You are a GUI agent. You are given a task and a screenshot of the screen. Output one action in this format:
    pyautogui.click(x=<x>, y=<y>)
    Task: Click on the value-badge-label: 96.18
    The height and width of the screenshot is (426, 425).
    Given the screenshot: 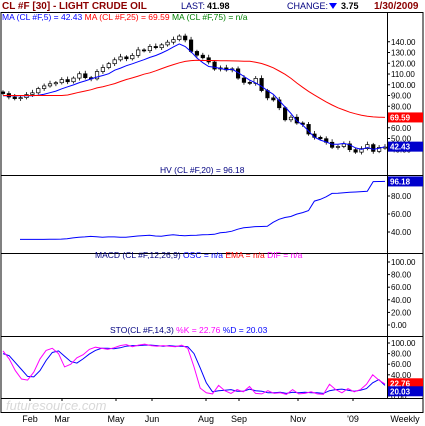 What is the action you would take?
    pyautogui.click(x=400, y=181)
    